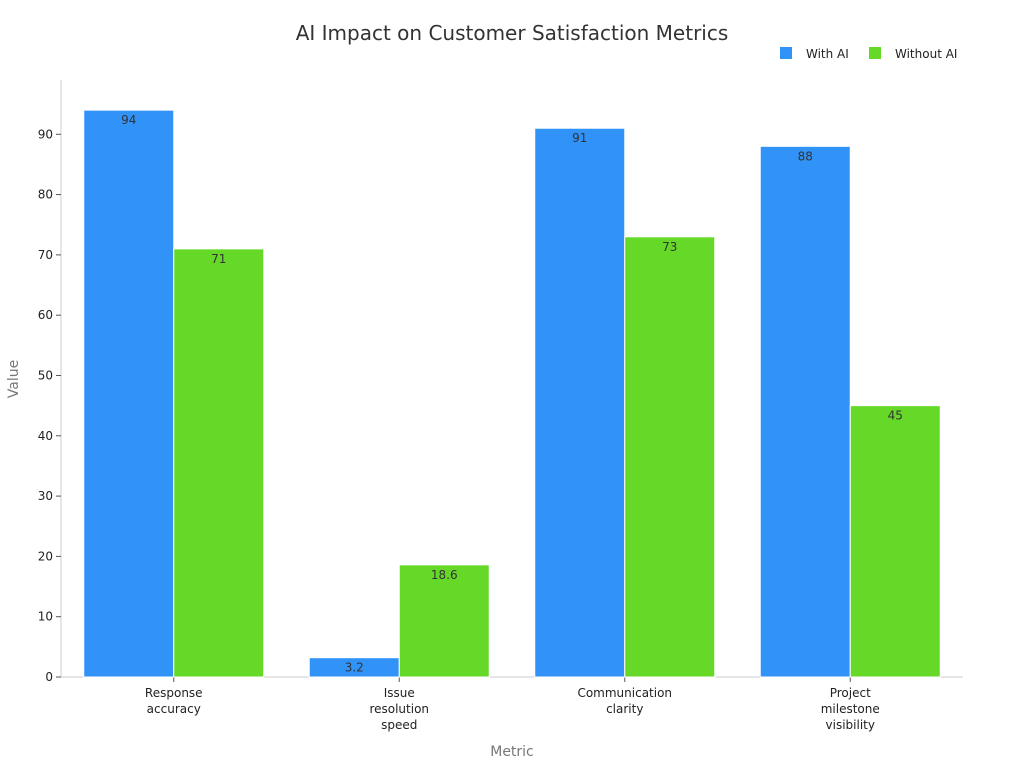 This screenshot has width=1024, height=768. Describe the element at coordinates (868, 54) in the screenshot. I see `legend: With AI Without AI` at that location.